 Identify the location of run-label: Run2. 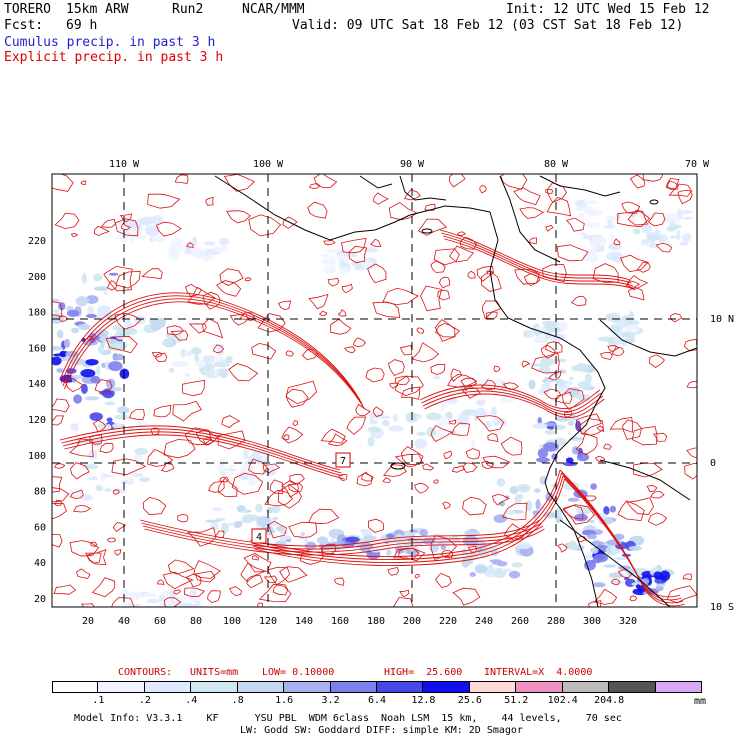
(188, 9).